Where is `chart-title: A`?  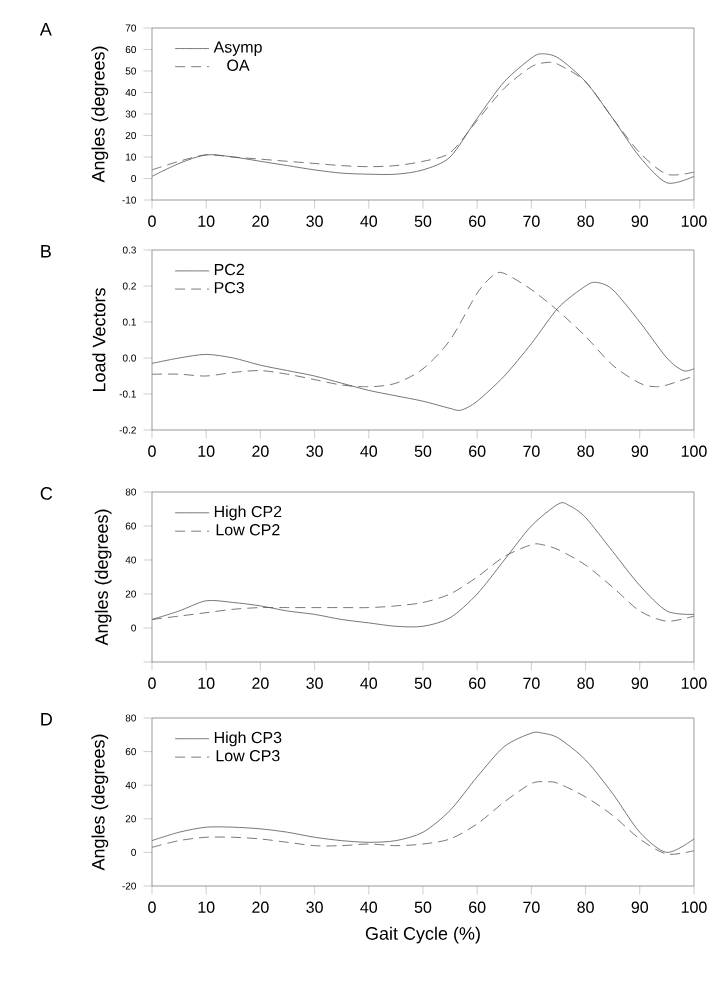 chart-title: A is located at coordinates (45, 29).